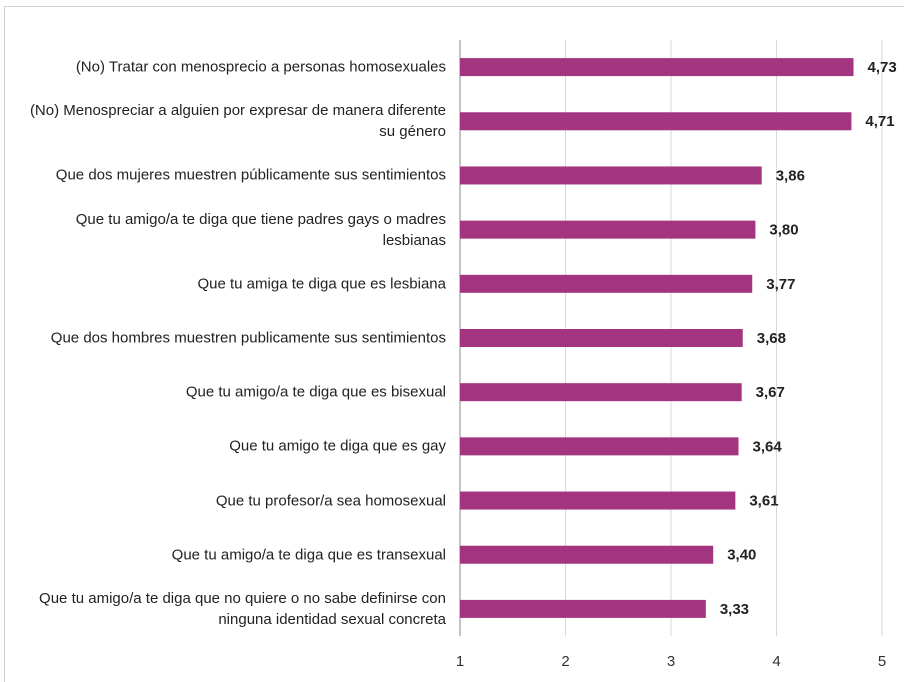 Image resolution: width=904 pixels, height=682 pixels. What do you see at coordinates (770, 392) in the screenshot?
I see `value-label: 3,67` at bounding box center [770, 392].